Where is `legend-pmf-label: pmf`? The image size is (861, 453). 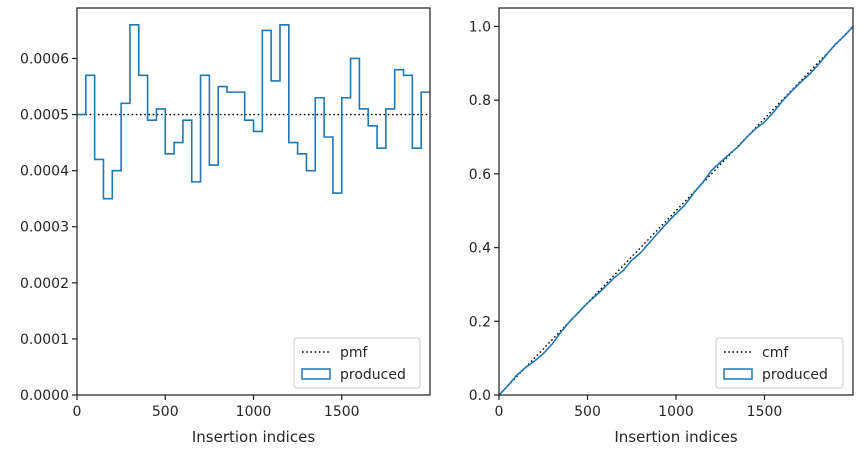
legend-pmf-label: pmf is located at coordinates (354, 353).